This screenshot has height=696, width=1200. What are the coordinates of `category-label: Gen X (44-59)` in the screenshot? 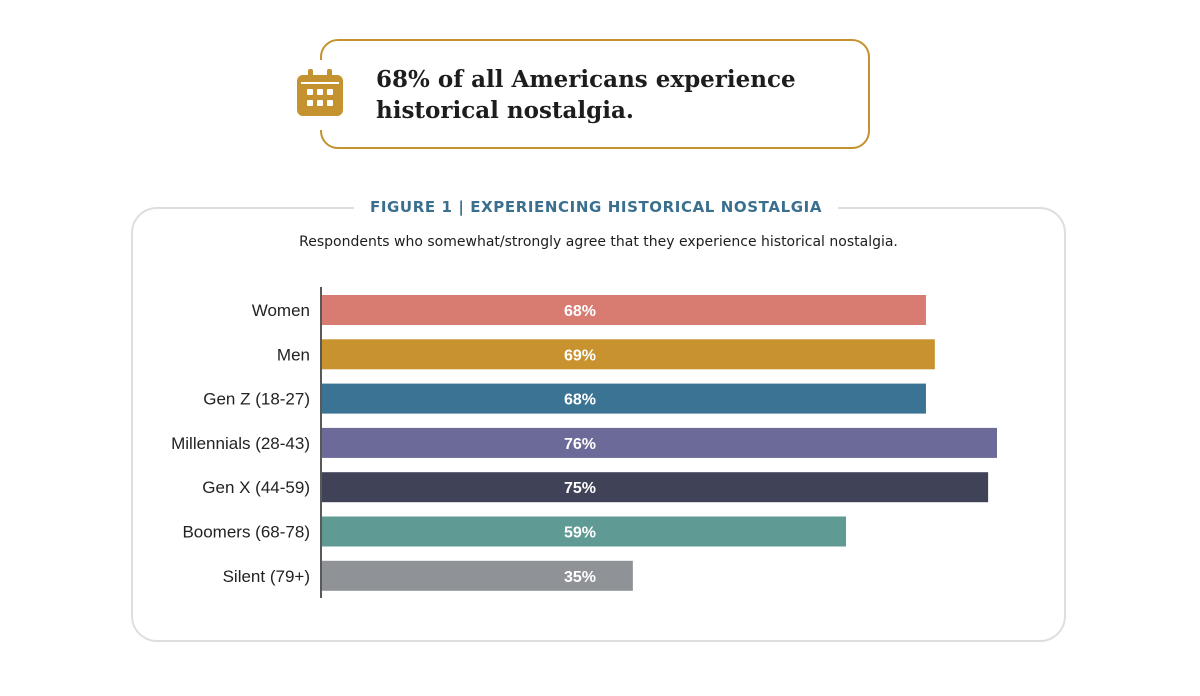 It's located at (256, 487).